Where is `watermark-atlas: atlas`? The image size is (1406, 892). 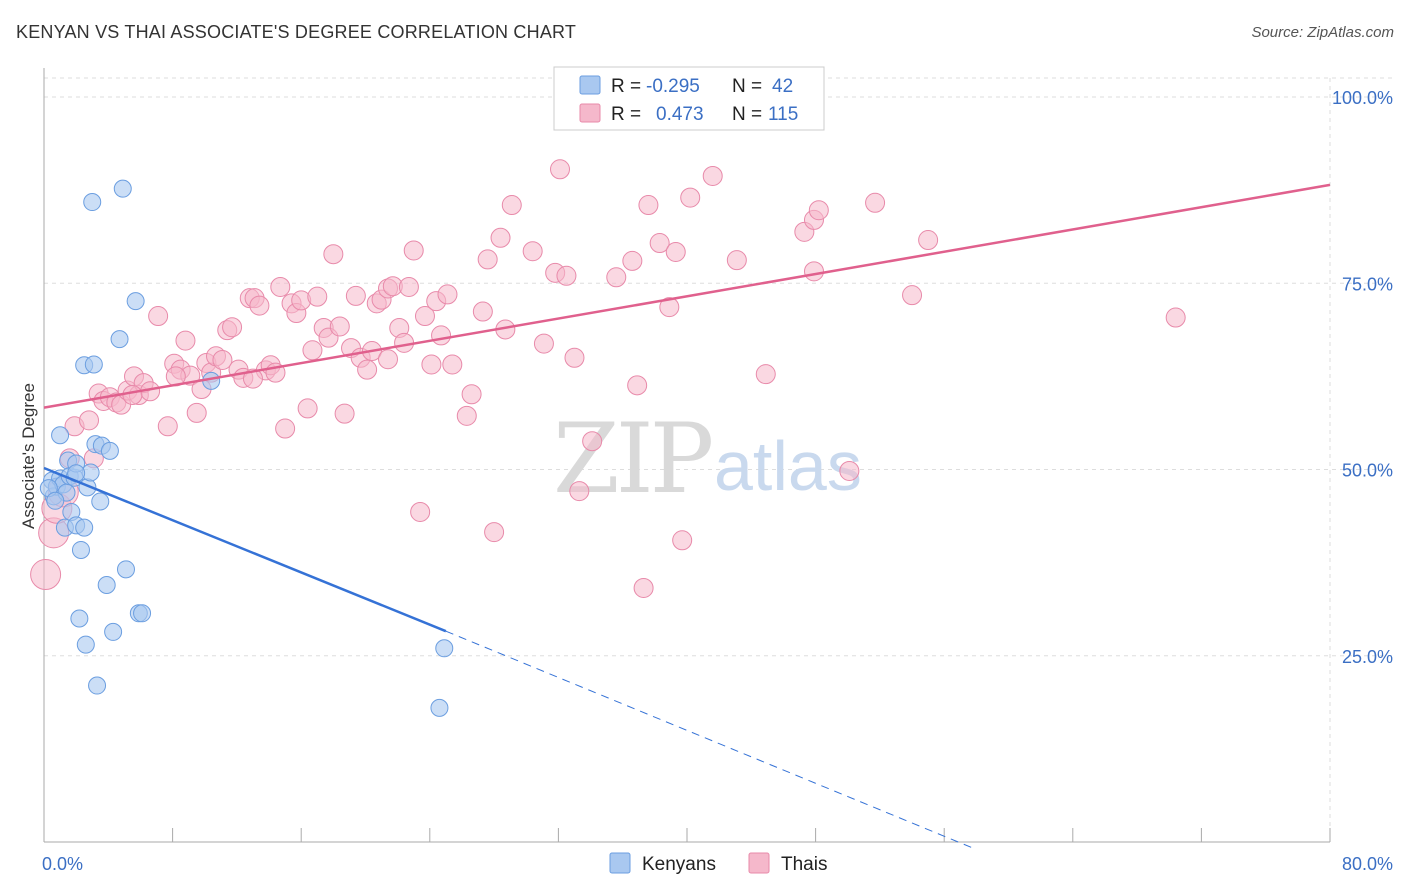 watermark-atlas: atlas is located at coordinates (788, 466).